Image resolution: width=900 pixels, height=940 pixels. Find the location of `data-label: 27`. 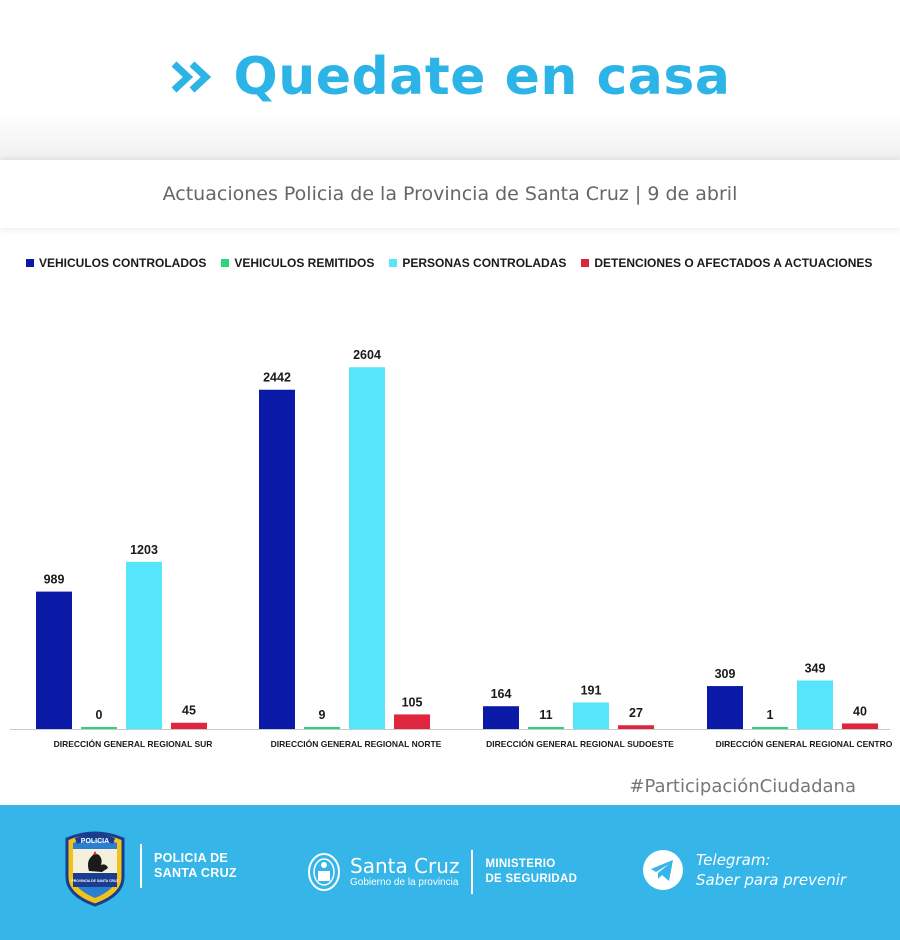

data-label: 27 is located at coordinates (636, 713).